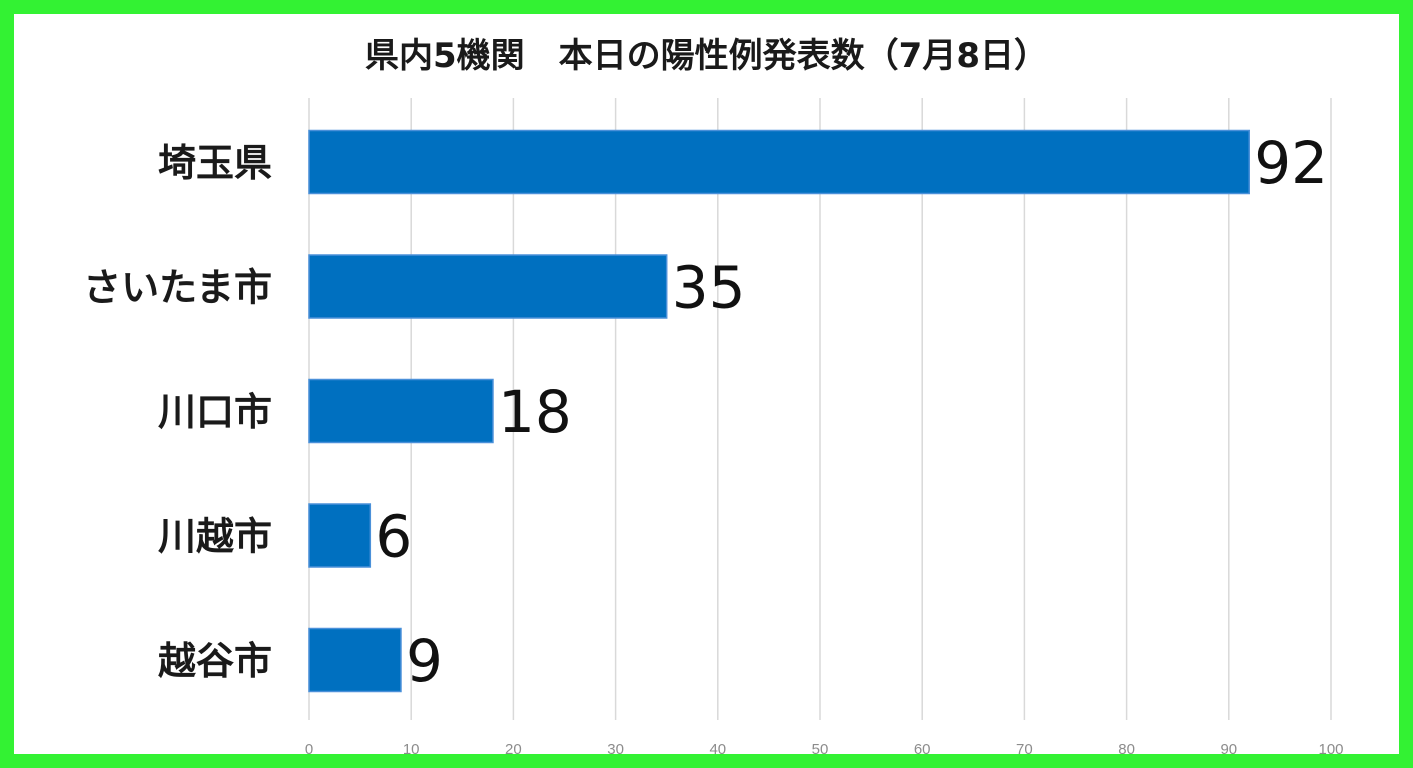 This screenshot has width=1413, height=768. What do you see at coordinates (393, 537) in the screenshot?
I see `data-label: 6` at bounding box center [393, 537].